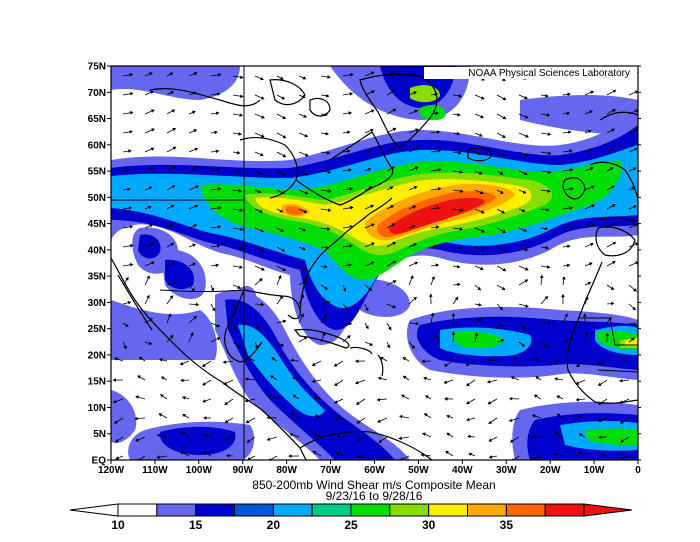 The image size is (700, 542). I want to click on lat-label: 70N, so click(97, 93).